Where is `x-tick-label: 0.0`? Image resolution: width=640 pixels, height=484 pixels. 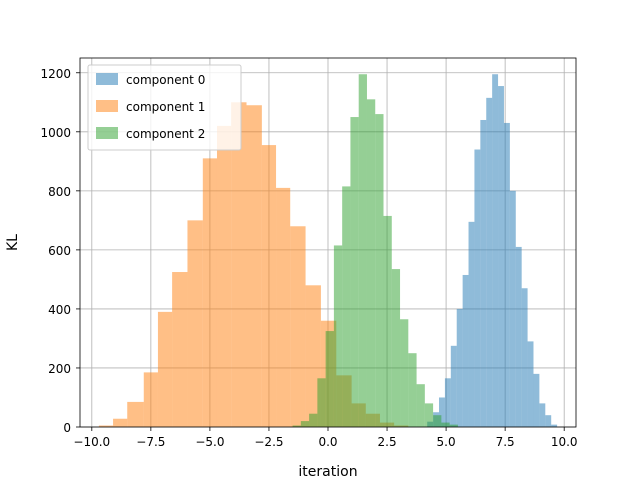
x-tick-label: 0.0 is located at coordinates (327, 442).